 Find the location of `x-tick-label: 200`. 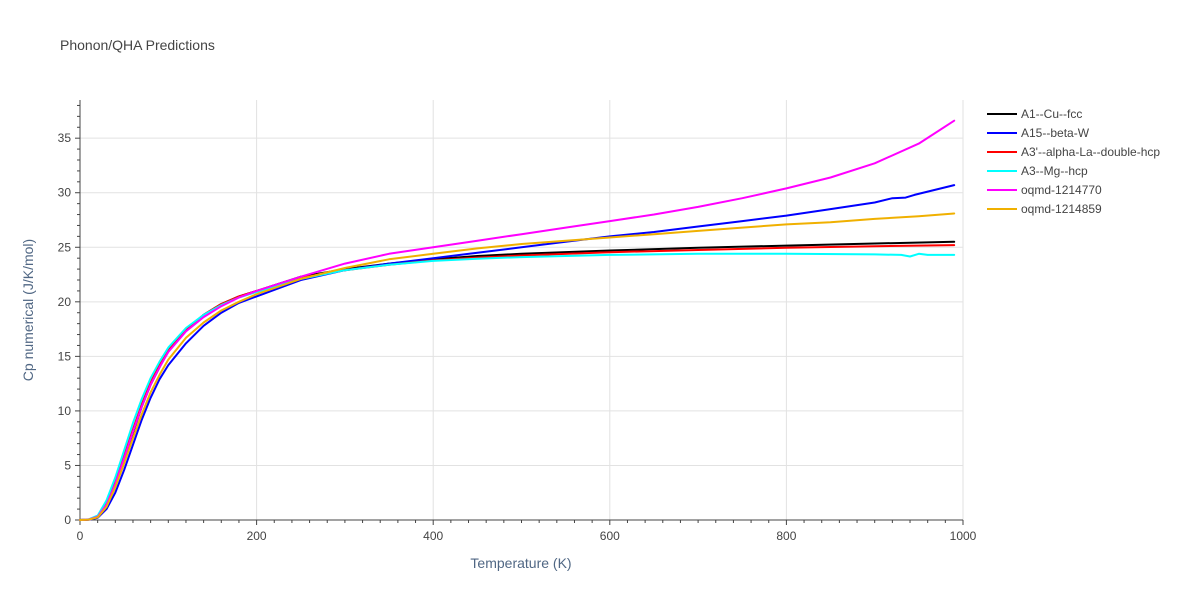

x-tick-label: 200 is located at coordinates (257, 536).